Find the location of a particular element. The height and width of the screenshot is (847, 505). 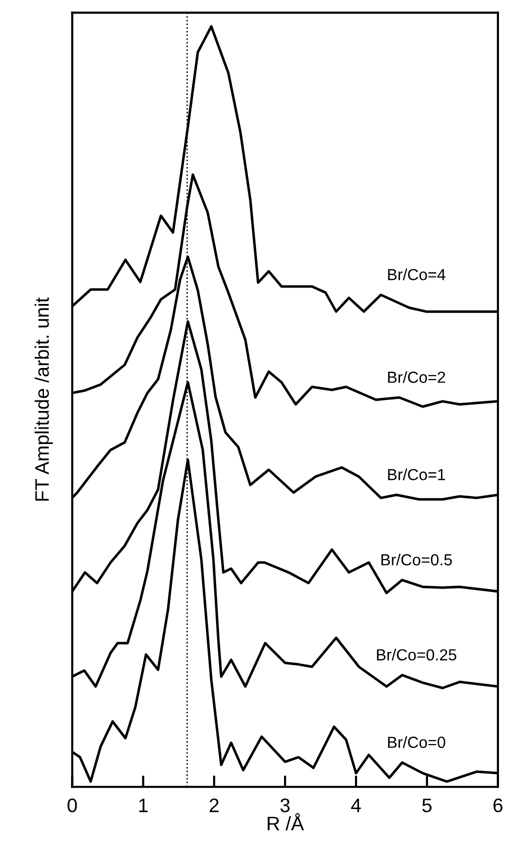

x-axis-title: R /Å is located at coordinates (286, 821).